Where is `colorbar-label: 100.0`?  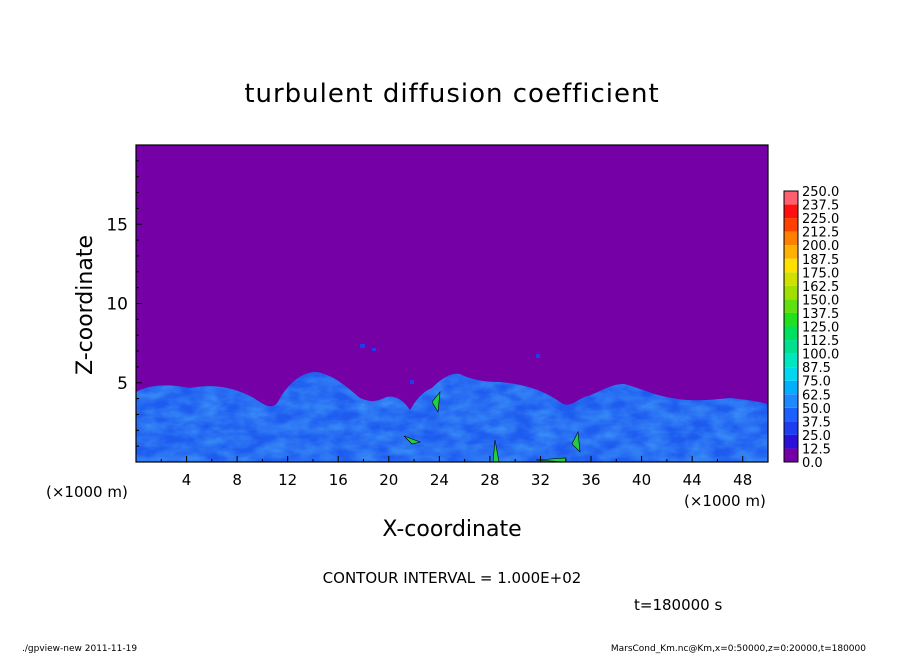 colorbar-label: 100.0 is located at coordinates (820, 355).